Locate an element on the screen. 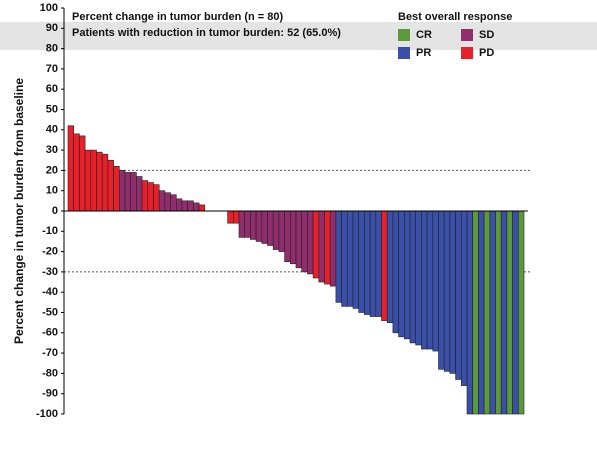 This screenshot has width=597, height=455. y-tick-label: 40 is located at coordinates (52, 130).